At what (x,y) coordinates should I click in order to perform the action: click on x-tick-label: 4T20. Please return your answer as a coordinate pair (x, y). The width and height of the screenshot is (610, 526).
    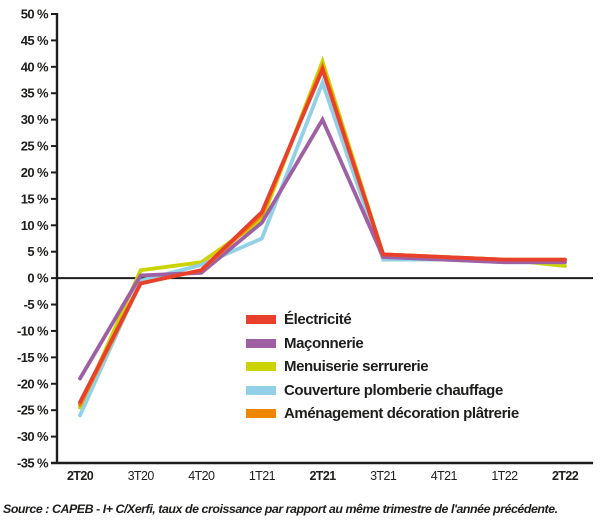
    Looking at the image, I should click on (201, 476).